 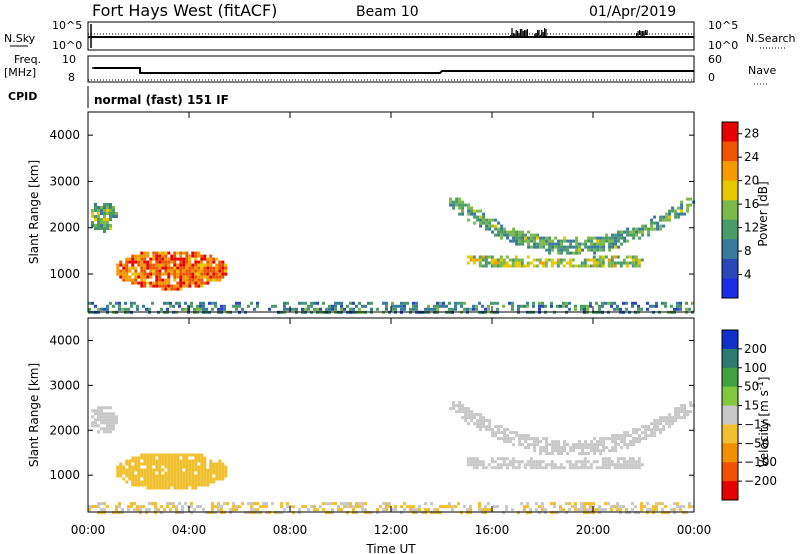 What do you see at coordinates (88, 530) in the screenshot?
I see `x-tick-label: 00:00` at bounding box center [88, 530].